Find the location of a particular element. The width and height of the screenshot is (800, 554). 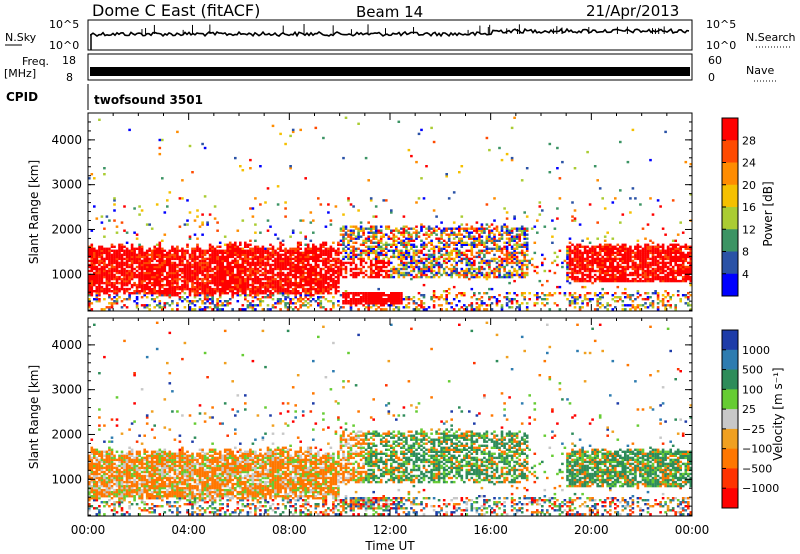

colorbar-tick-label: 28 is located at coordinates (749, 140).